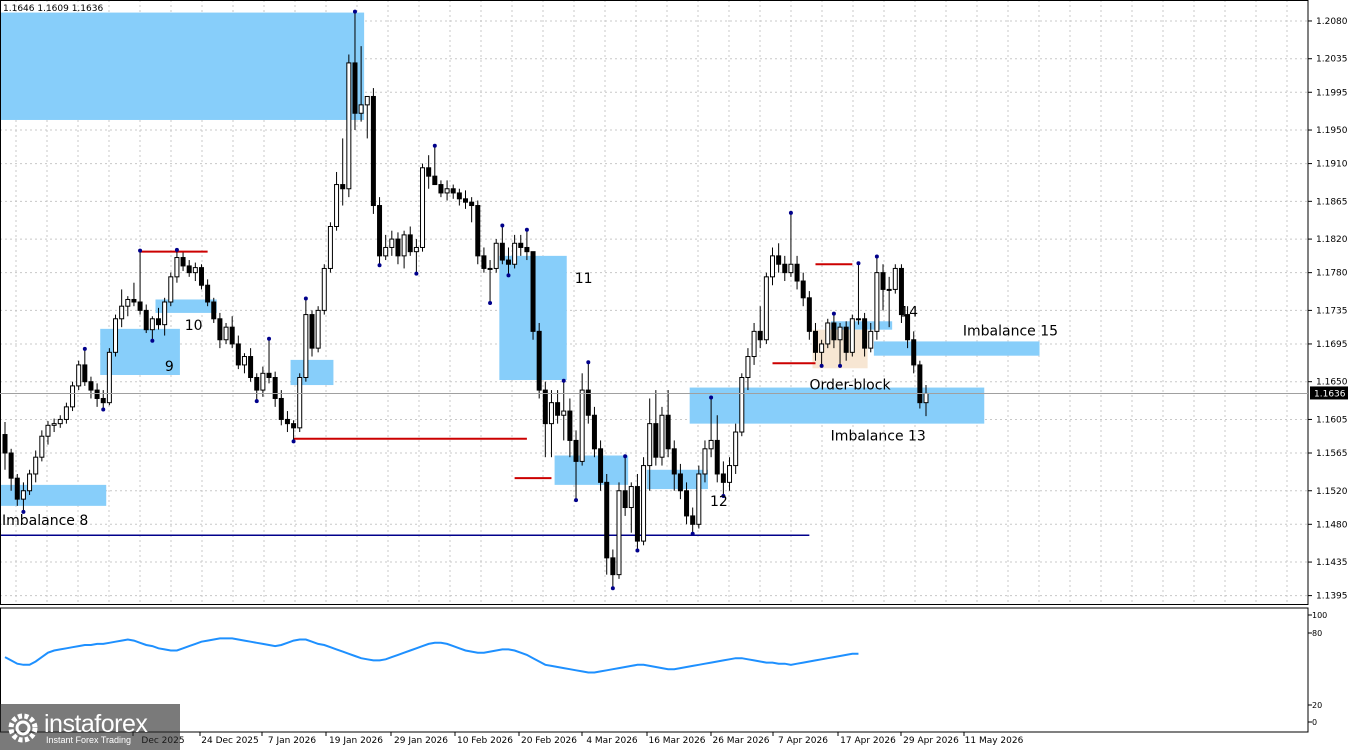 The height and width of the screenshot is (750, 1350). What do you see at coordinates (421, 741) in the screenshot?
I see `time-tick-label: 29 Jan 2026` at bounding box center [421, 741].